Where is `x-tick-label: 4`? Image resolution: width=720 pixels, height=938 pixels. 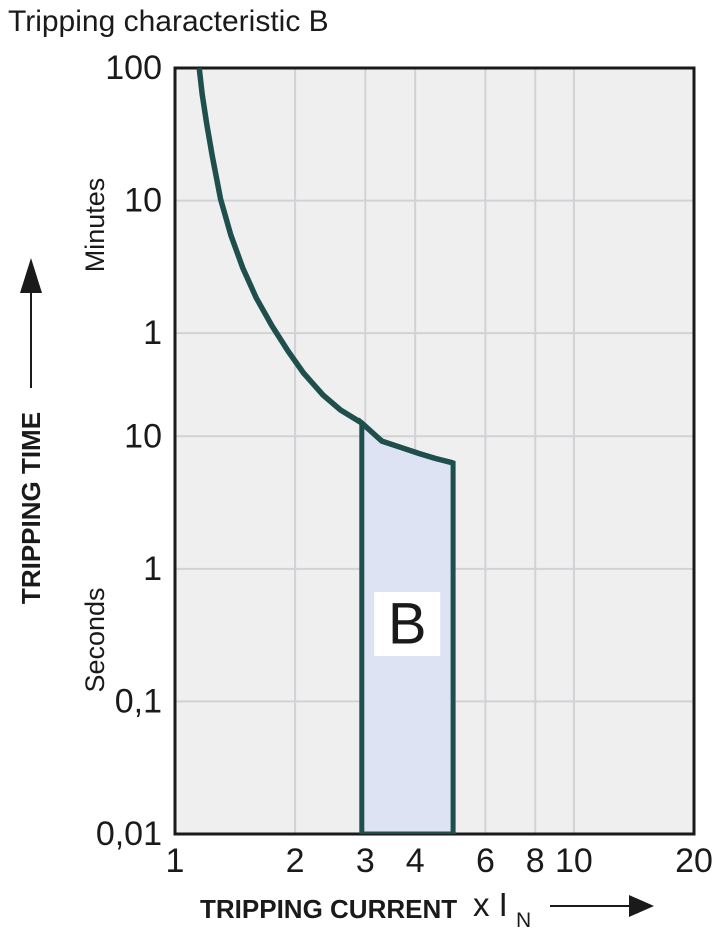 x-tick-label: 4 is located at coordinates (415, 861).